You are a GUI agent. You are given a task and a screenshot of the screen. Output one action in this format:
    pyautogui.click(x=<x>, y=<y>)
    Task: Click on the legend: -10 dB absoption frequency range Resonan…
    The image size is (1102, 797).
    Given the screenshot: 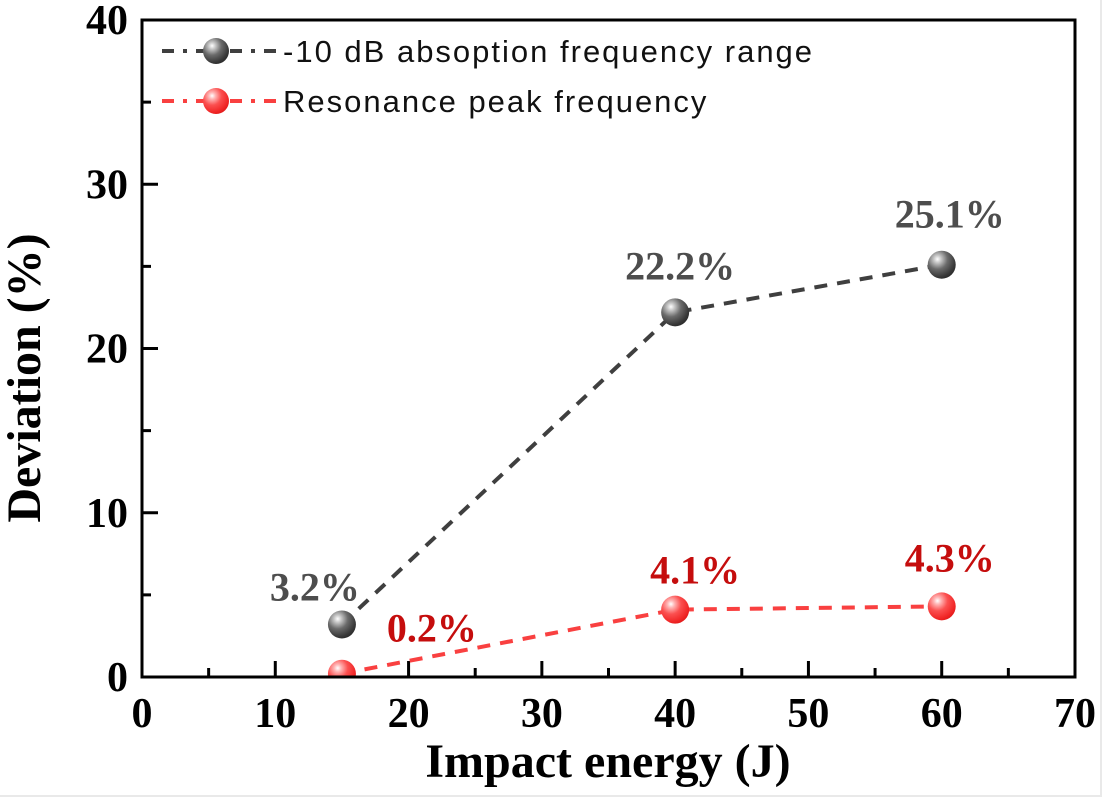 What is the action you would take?
    pyautogui.click(x=488, y=76)
    